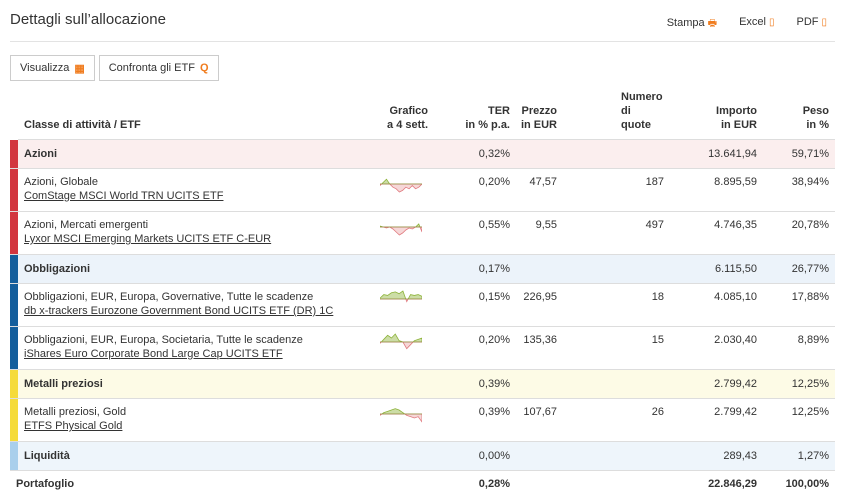 The image size is (845, 497). I want to click on pdf-label: PDF, so click(807, 22).